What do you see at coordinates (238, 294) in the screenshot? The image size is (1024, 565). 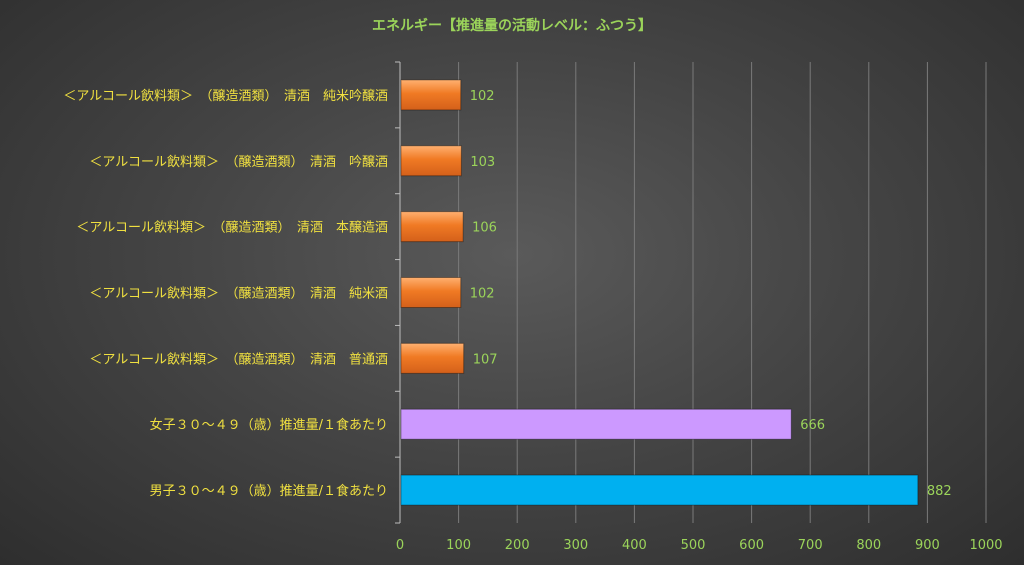 I see `category-label: ＜アルコール飲料類＞ （醸造酒類） 清酒 純米酒` at bounding box center [238, 294].